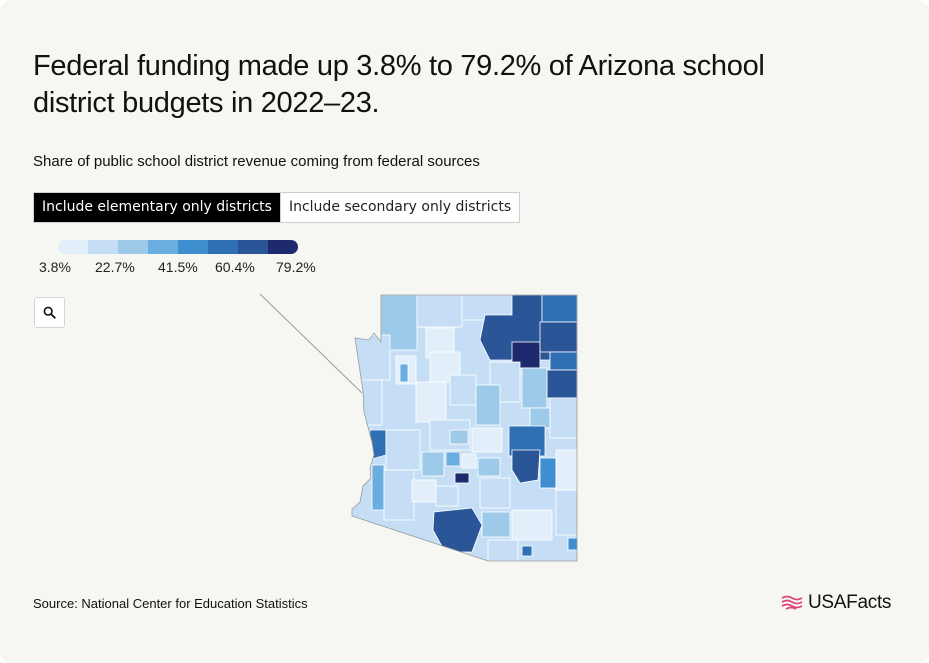 The height and width of the screenshot is (663, 929). I want to click on legend-swatches, so click(178, 247).